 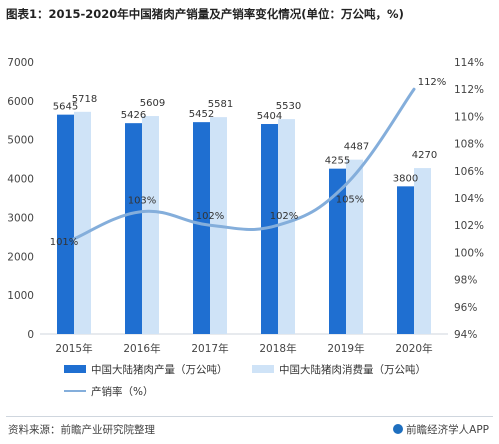 I want to click on data-label-consumption: 4487, so click(x=356, y=147).